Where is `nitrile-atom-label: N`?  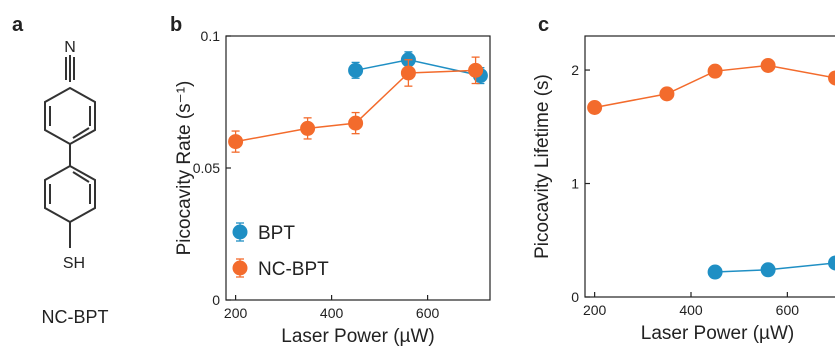 nitrile-atom-label: N is located at coordinates (70, 47).